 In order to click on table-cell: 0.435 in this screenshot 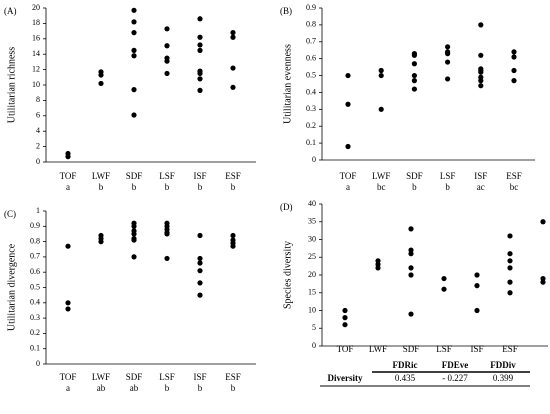, I will do `click(405, 378)`.